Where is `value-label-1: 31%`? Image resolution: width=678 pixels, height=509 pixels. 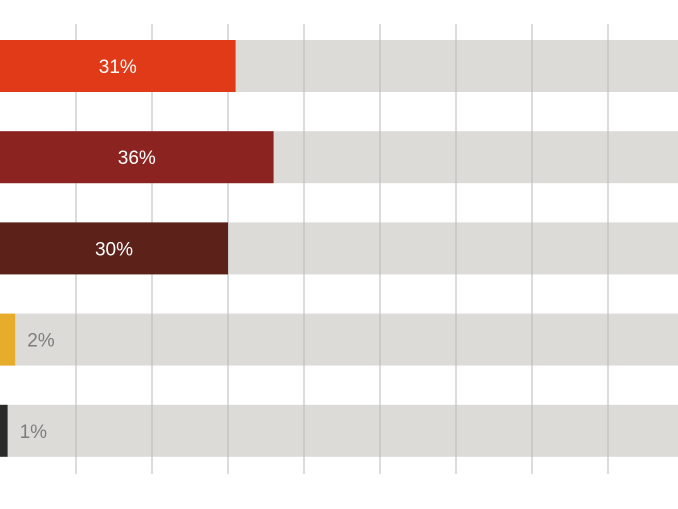 value-label-1: 31% is located at coordinates (118, 67).